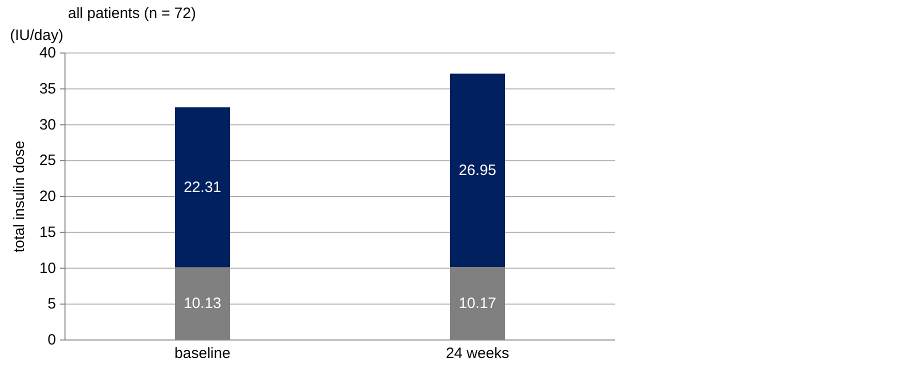 Image resolution: width=902 pixels, height=367 pixels. Describe the element at coordinates (47, 53) in the screenshot. I see `y-tick-label: 40` at that location.